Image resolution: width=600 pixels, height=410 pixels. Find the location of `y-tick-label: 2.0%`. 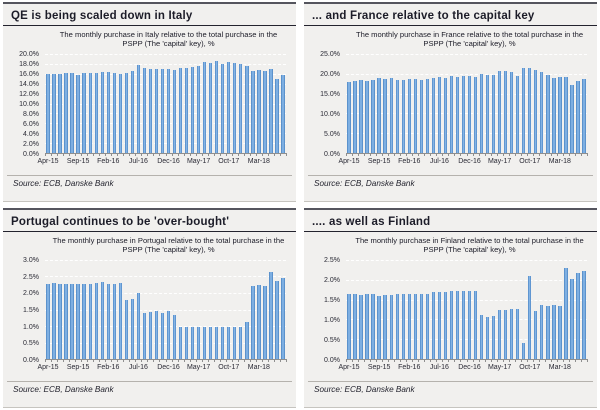

y-tick-label: 2.0% is located at coordinates (31, 294).